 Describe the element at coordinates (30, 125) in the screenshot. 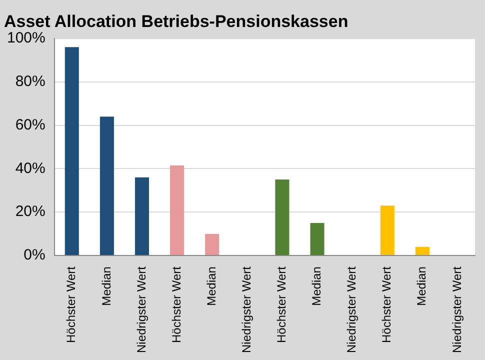

I see `y-tick-label: 60%` at that location.